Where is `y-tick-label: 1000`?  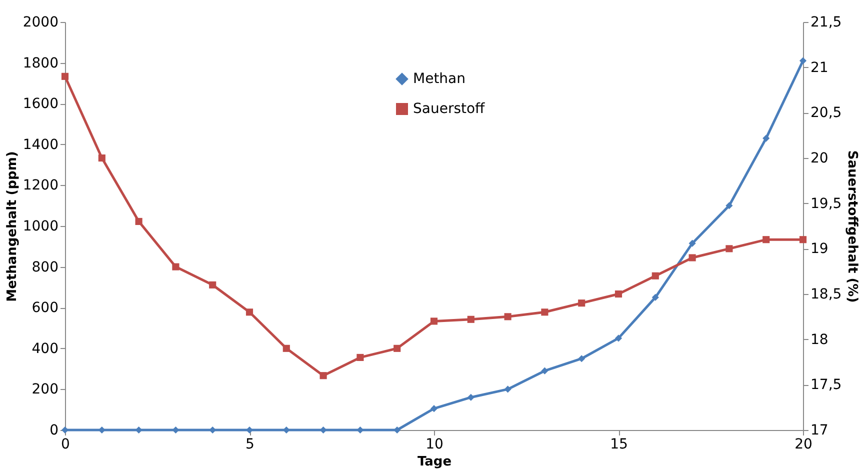 y-tick-label: 1000 is located at coordinates (40, 226).